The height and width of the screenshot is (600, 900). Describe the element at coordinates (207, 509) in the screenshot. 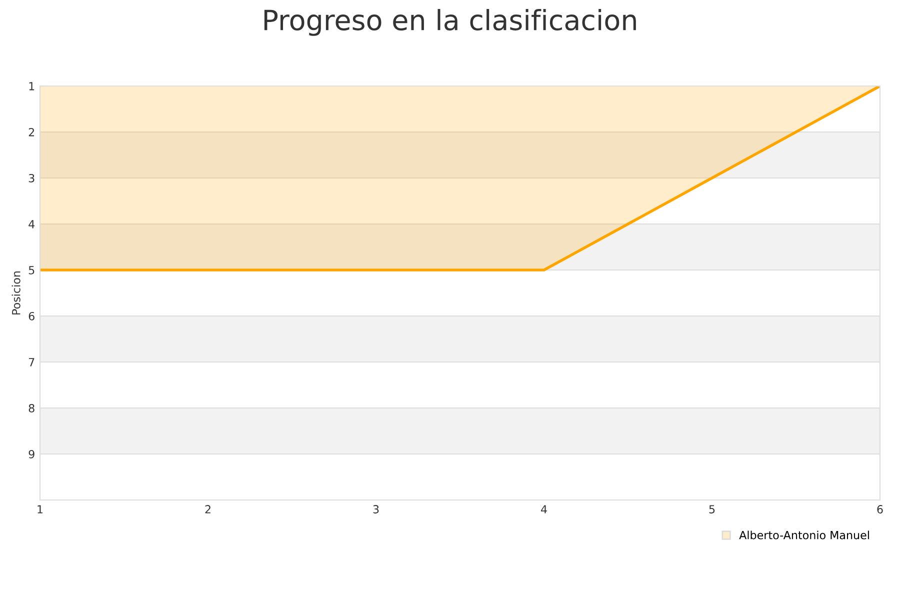

I see `x-tick-label: 2` at that location.